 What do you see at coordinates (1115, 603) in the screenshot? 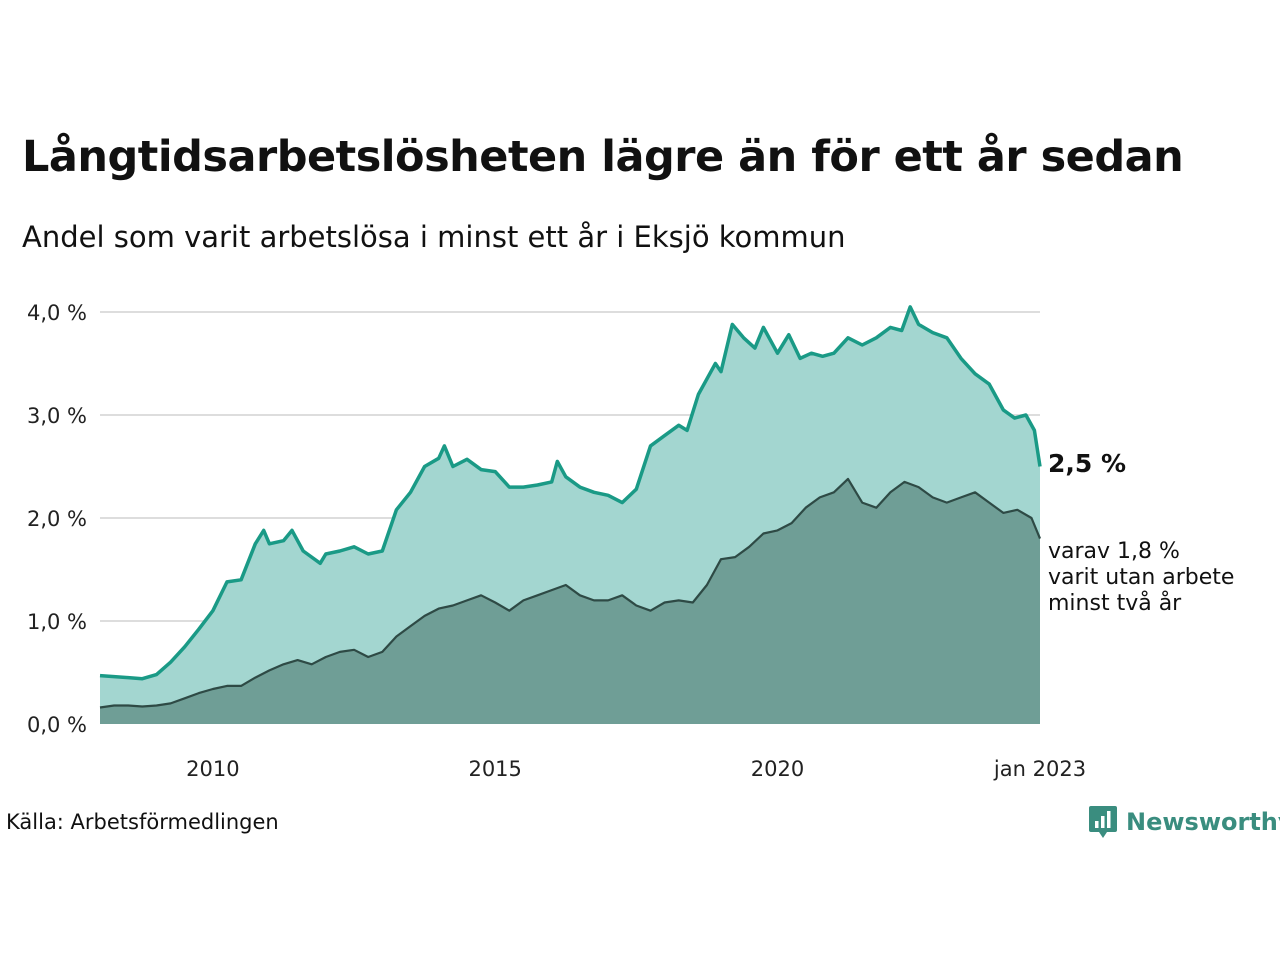
I see `long-term-end-label: minst två år` at bounding box center [1115, 603].